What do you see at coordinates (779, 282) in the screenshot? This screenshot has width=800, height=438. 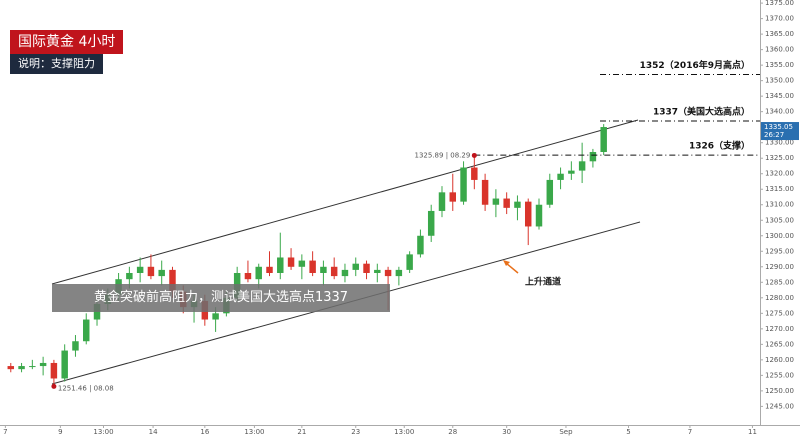 I see `y-tick-label: 1285.00` at bounding box center [779, 282].